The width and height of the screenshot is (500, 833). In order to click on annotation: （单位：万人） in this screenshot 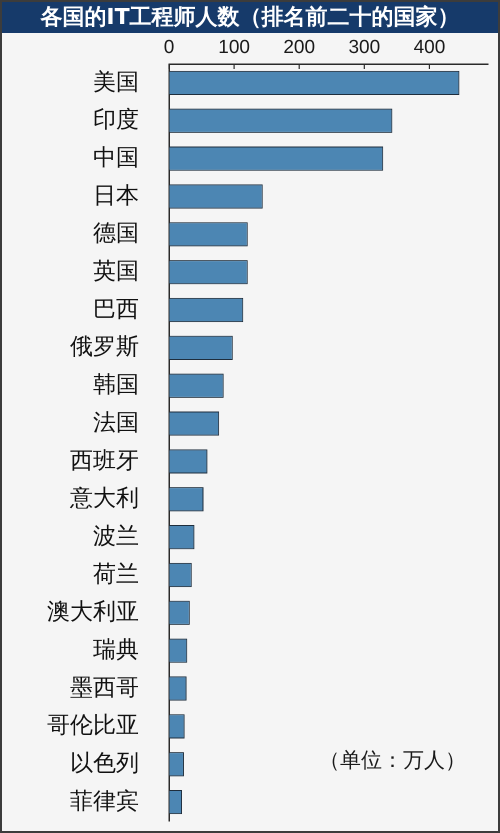, I will do `click(392, 760)`.